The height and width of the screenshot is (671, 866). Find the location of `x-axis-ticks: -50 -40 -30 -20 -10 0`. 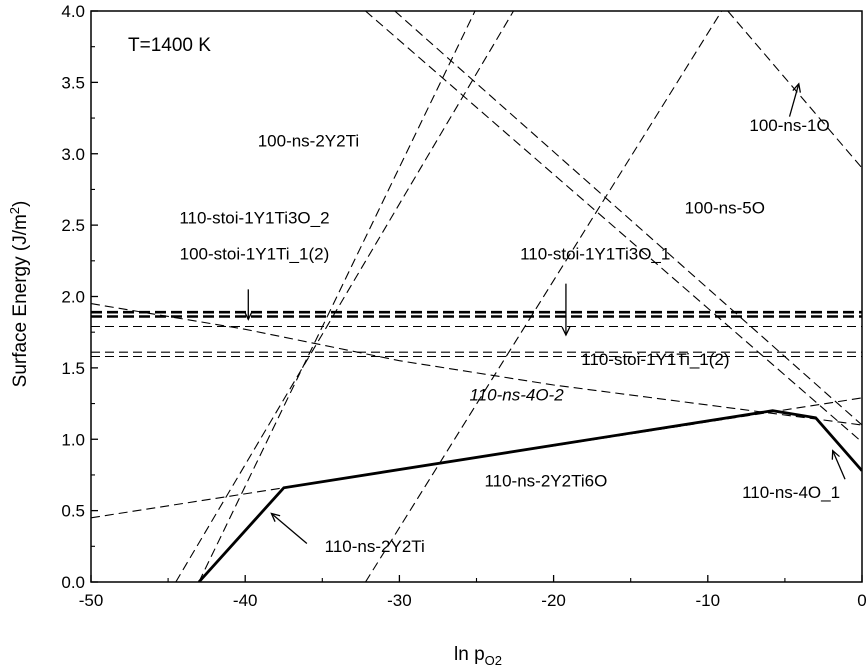

x-axis-ticks: -50 -40 -30 -20 -10 0 is located at coordinates (472, 592).